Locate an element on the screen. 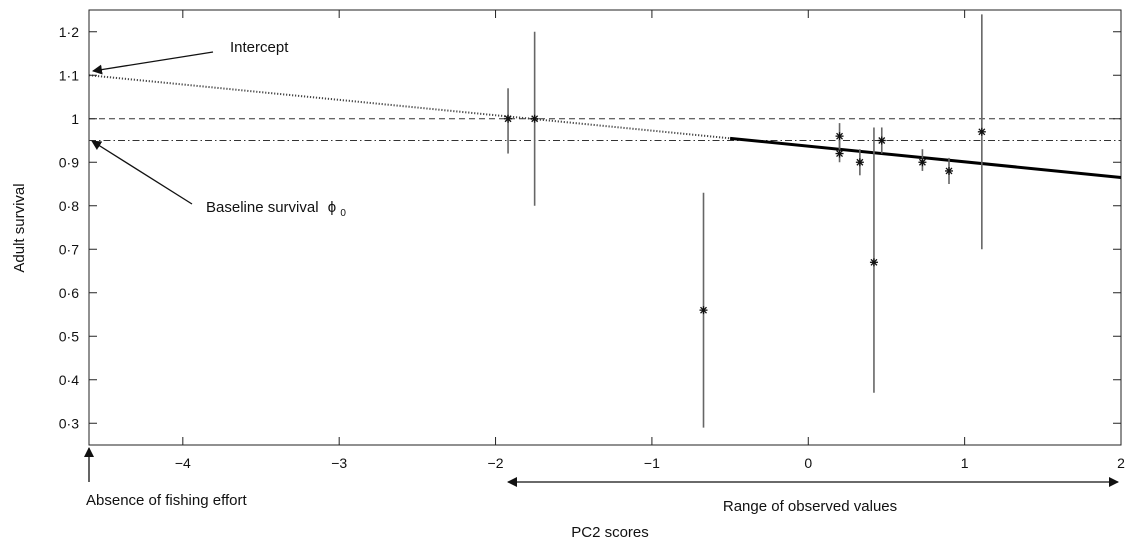 The height and width of the screenshot is (544, 1133). y-tick-label-9: 1·2 is located at coordinates (69, 32).